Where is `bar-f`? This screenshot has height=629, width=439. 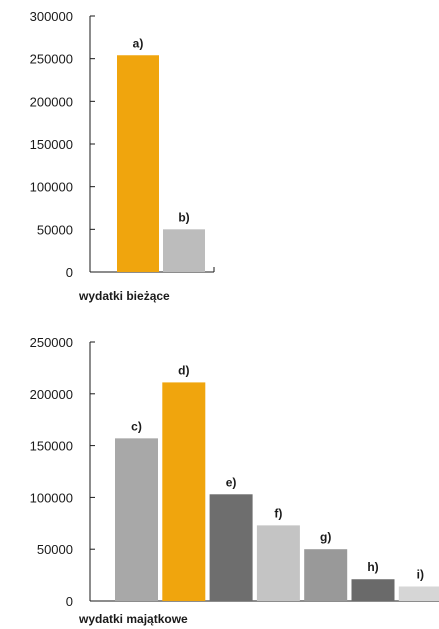 bar-f is located at coordinates (278, 563).